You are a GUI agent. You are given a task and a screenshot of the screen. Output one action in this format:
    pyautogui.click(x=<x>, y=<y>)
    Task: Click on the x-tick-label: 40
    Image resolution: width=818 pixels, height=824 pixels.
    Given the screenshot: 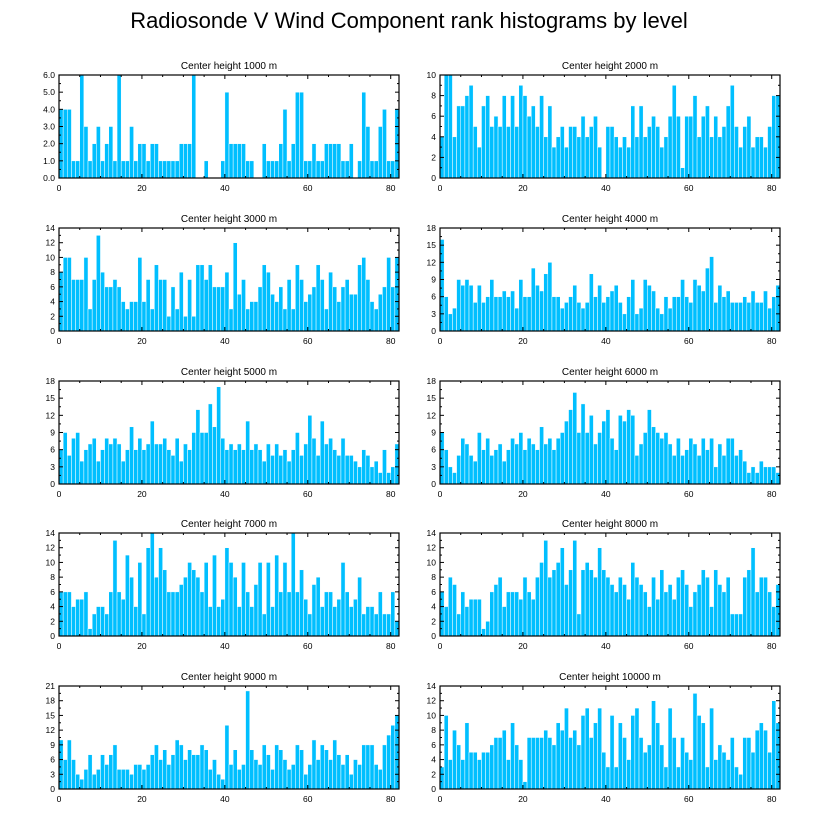 What is the action you would take?
    pyautogui.click(x=606, y=188)
    